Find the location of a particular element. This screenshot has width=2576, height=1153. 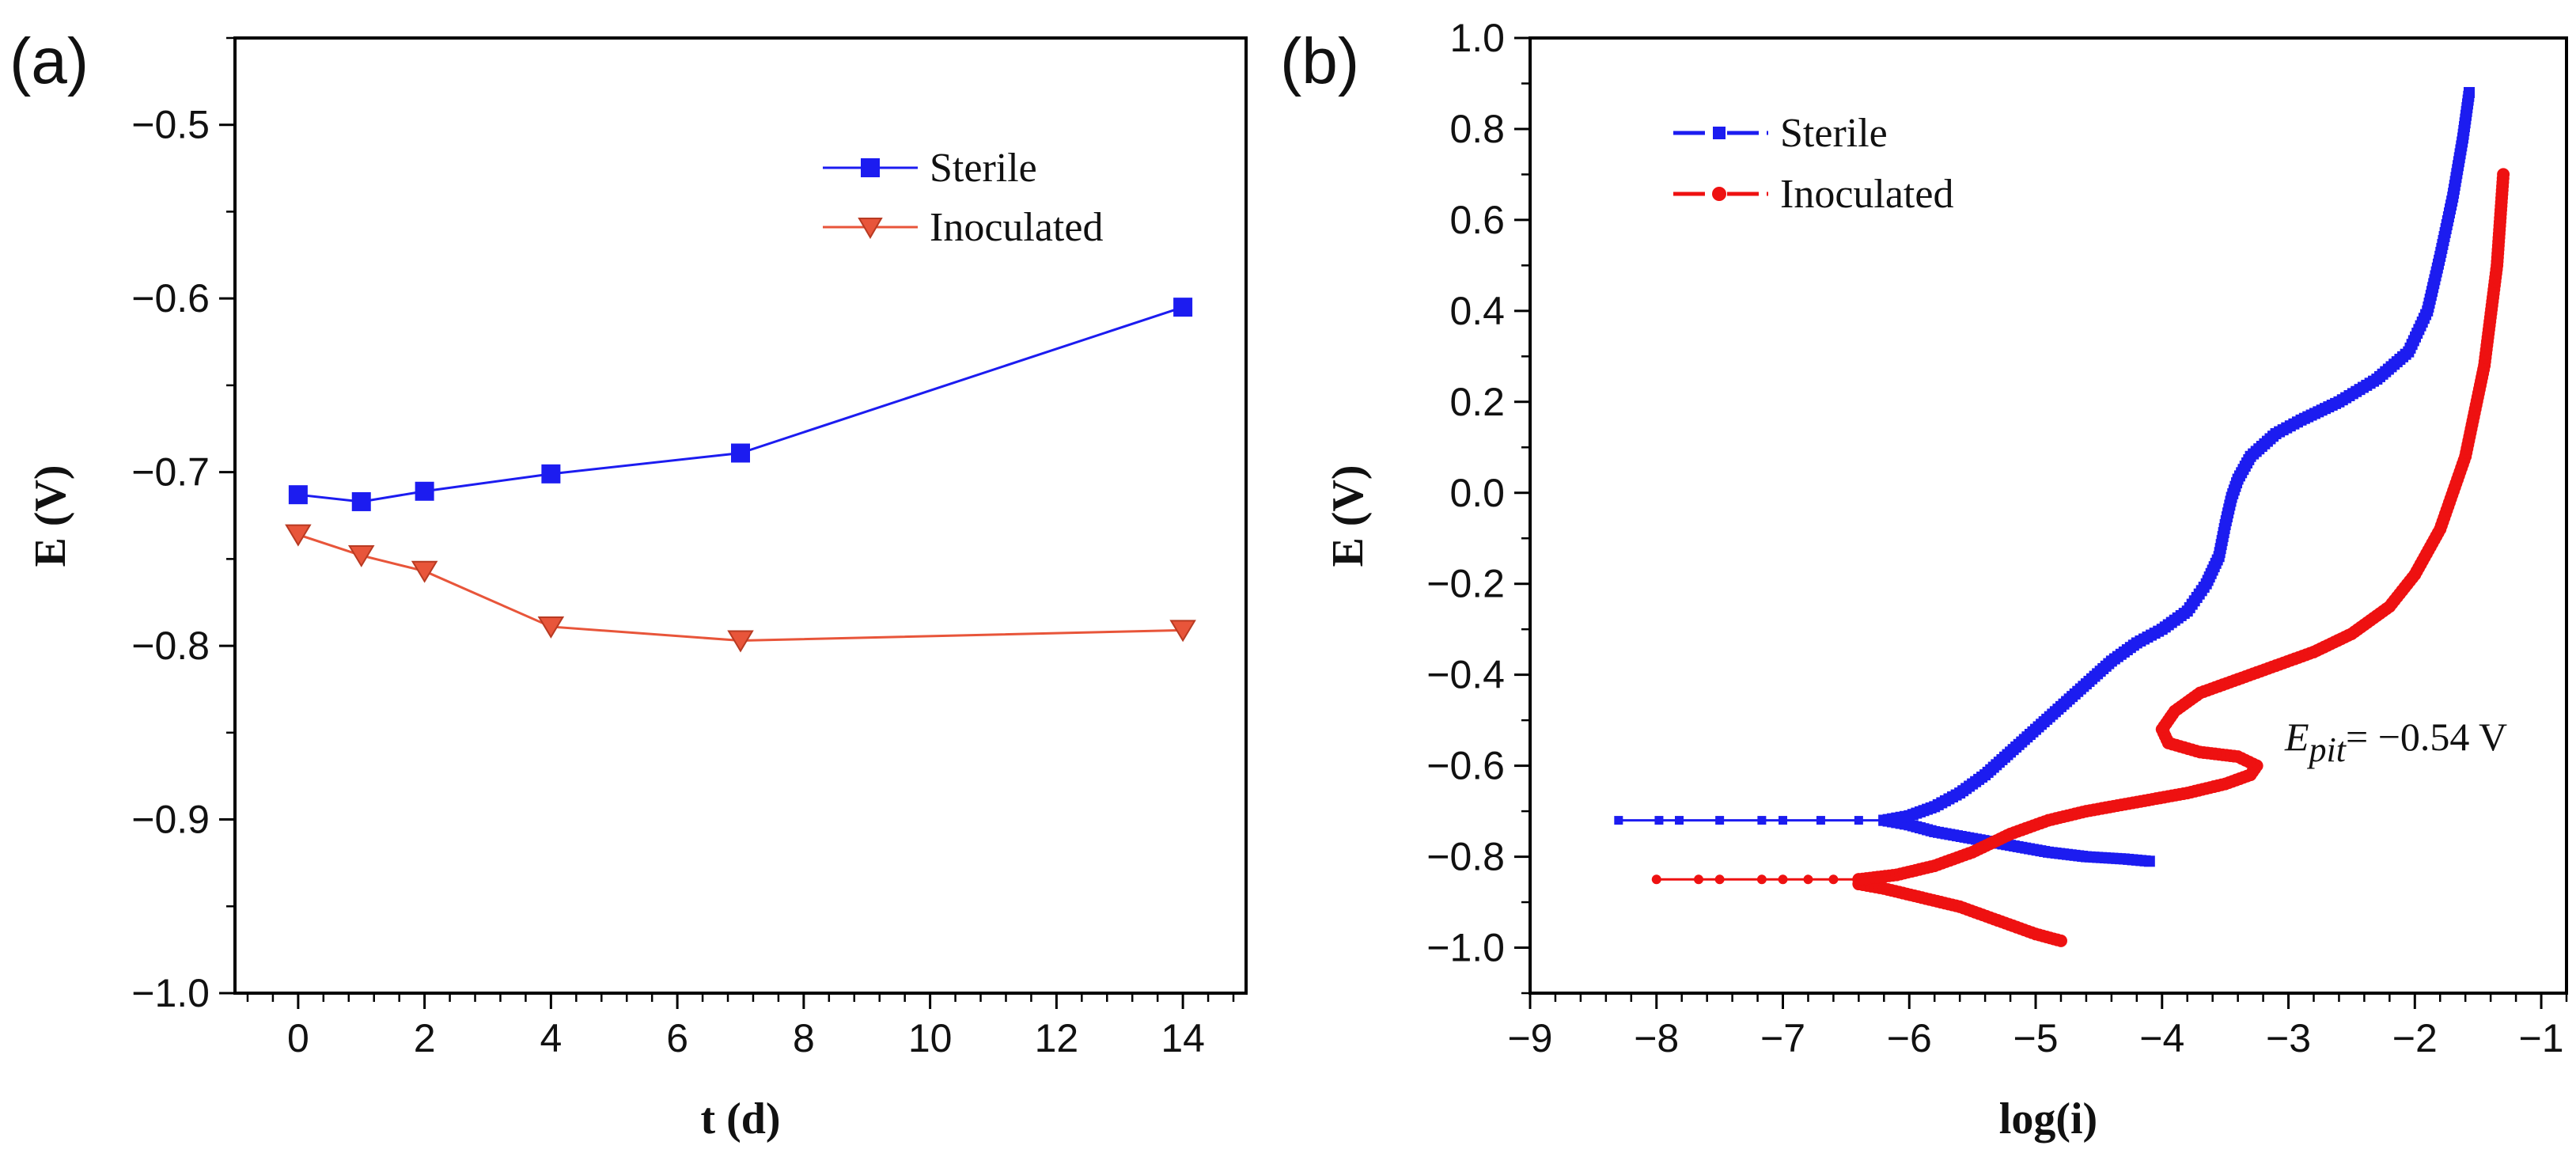

x-tick-label: −2 is located at coordinates (2415, 1038).